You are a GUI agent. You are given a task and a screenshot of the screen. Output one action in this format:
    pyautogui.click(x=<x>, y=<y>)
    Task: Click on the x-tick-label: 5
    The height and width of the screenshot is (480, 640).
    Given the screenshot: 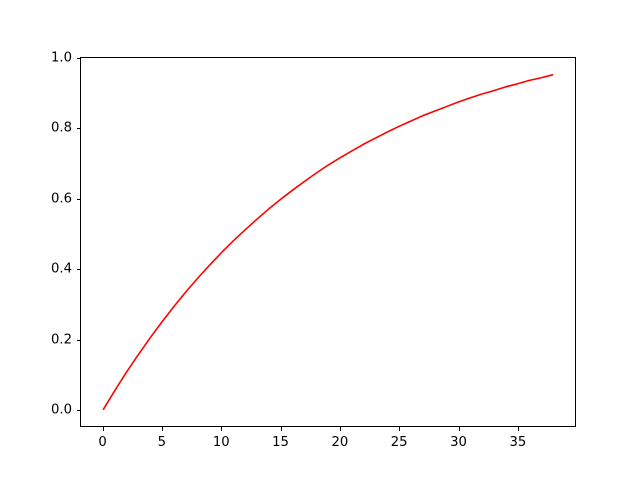 What is the action you would take?
    pyautogui.click(x=162, y=442)
    